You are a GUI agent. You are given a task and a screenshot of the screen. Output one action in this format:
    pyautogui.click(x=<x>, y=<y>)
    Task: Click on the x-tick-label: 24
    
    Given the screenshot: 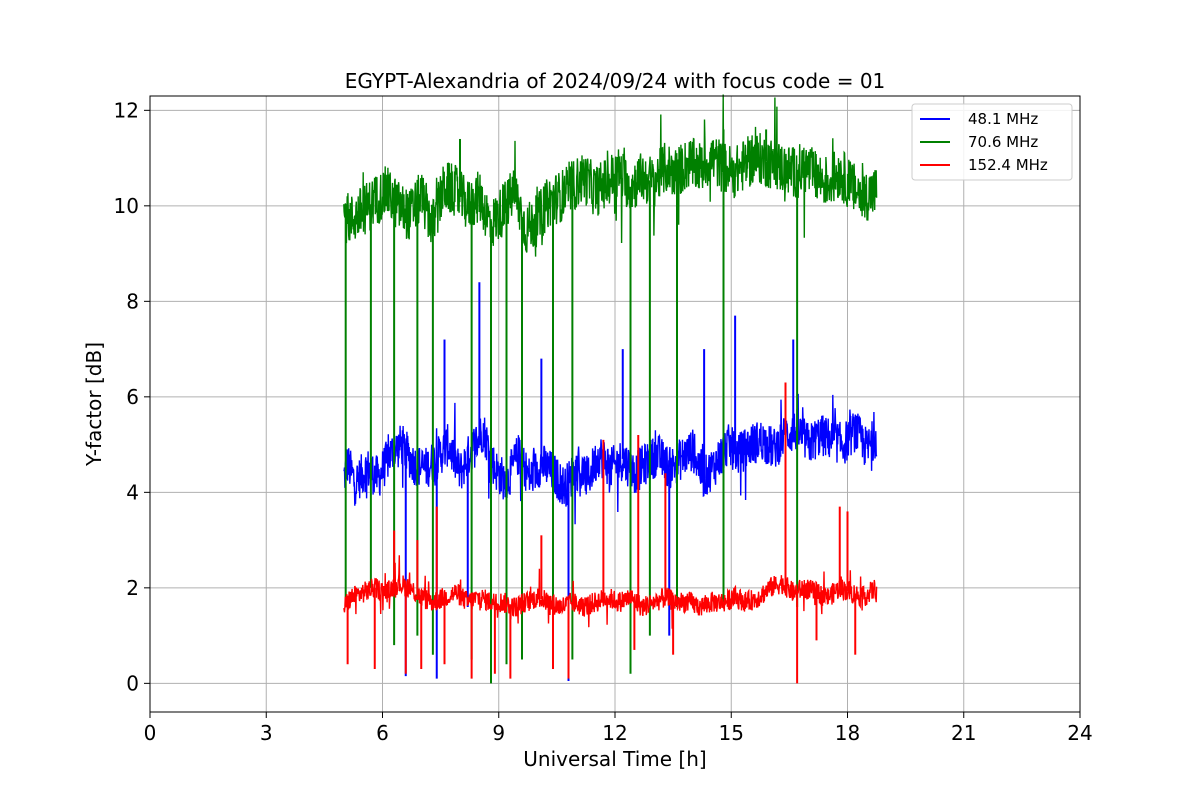 What is the action you would take?
    pyautogui.click(x=1079, y=733)
    